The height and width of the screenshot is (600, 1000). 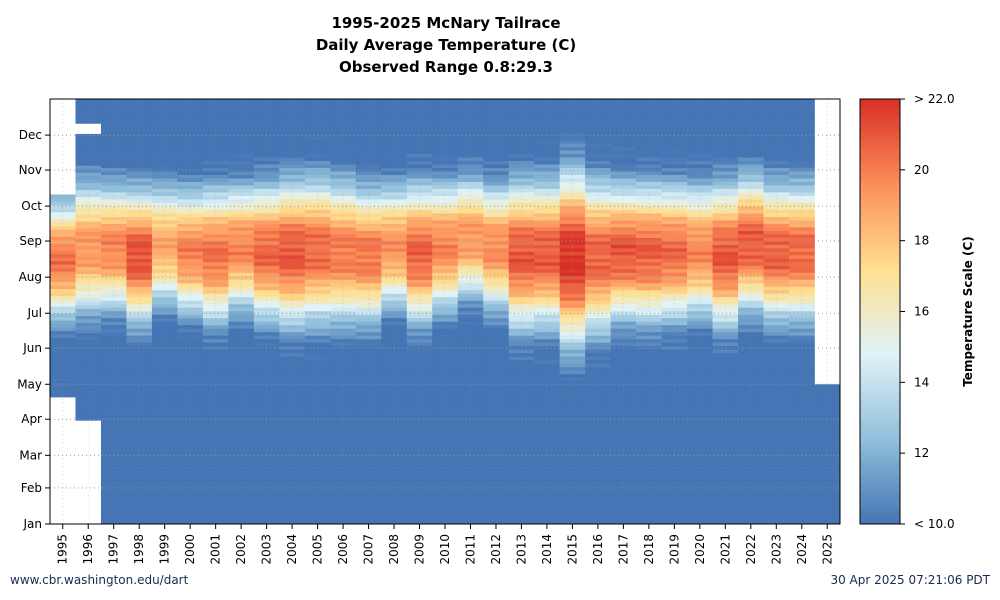 I want to click on heatmap-cell-2017, so click(x=623, y=117).